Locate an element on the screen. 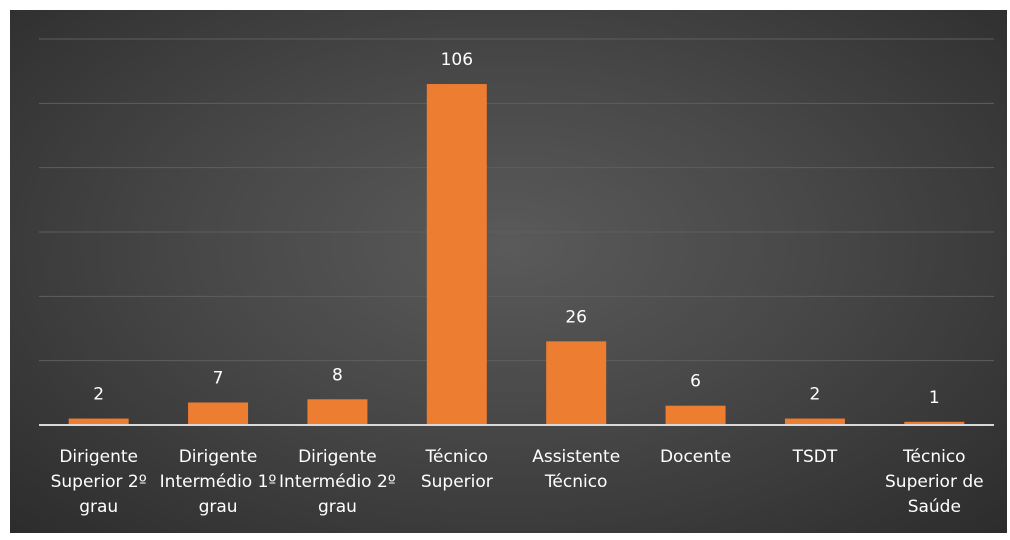 Image resolution: width=1010 pixels, height=540 pixels. x-tick-label: Técnico Superior de Saúde is located at coordinates (934, 482).